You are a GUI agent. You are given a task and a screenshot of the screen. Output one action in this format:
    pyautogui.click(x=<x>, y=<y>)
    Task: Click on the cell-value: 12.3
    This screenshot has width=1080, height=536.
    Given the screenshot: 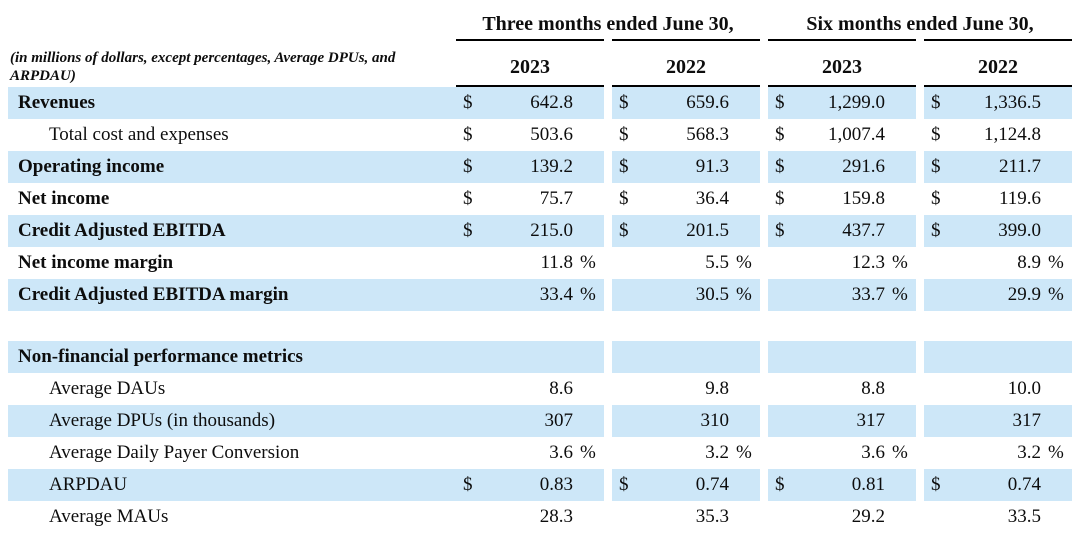 What is the action you would take?
    pyautogui.click(x=868, y=262)
    